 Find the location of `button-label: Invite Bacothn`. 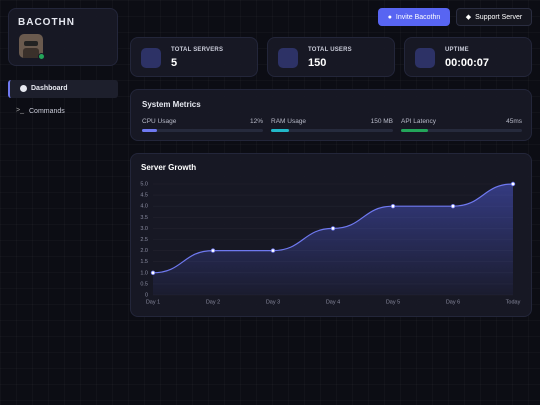

button-label: Invite Bacothn is located at coordinates (418, 17).